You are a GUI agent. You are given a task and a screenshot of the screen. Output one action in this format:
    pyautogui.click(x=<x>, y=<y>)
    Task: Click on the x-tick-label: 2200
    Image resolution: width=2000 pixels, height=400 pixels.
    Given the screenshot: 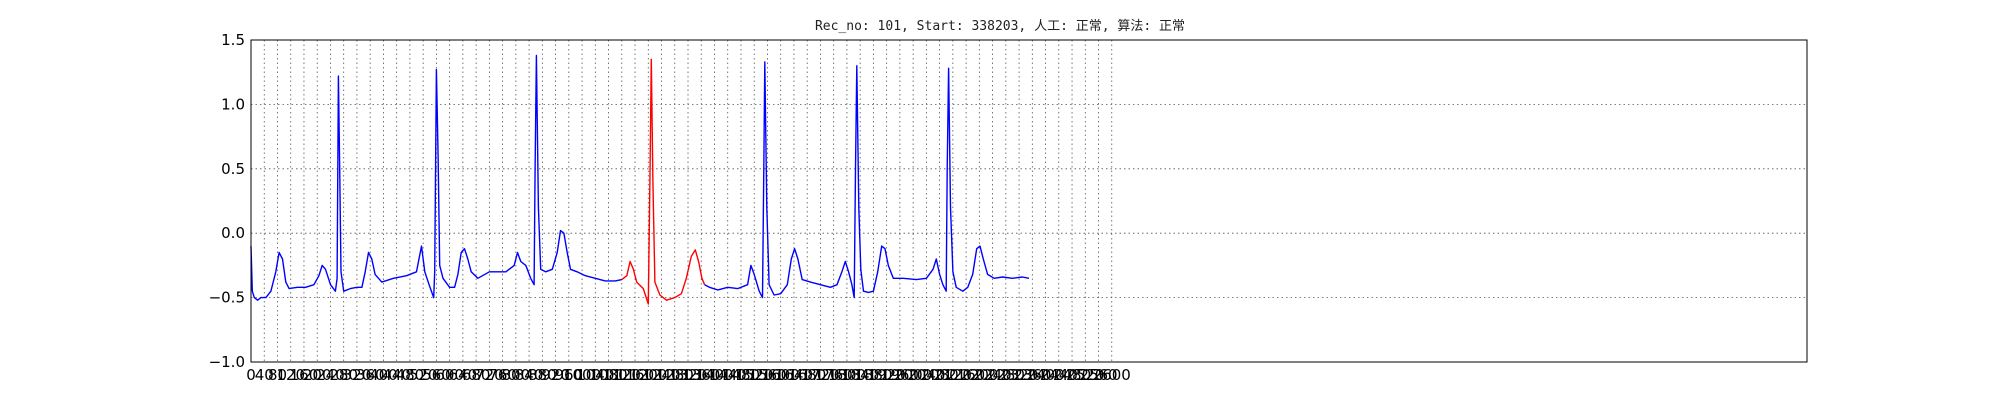 What is the action you would take?
    pyautogui.click(x=979, y=375)
    